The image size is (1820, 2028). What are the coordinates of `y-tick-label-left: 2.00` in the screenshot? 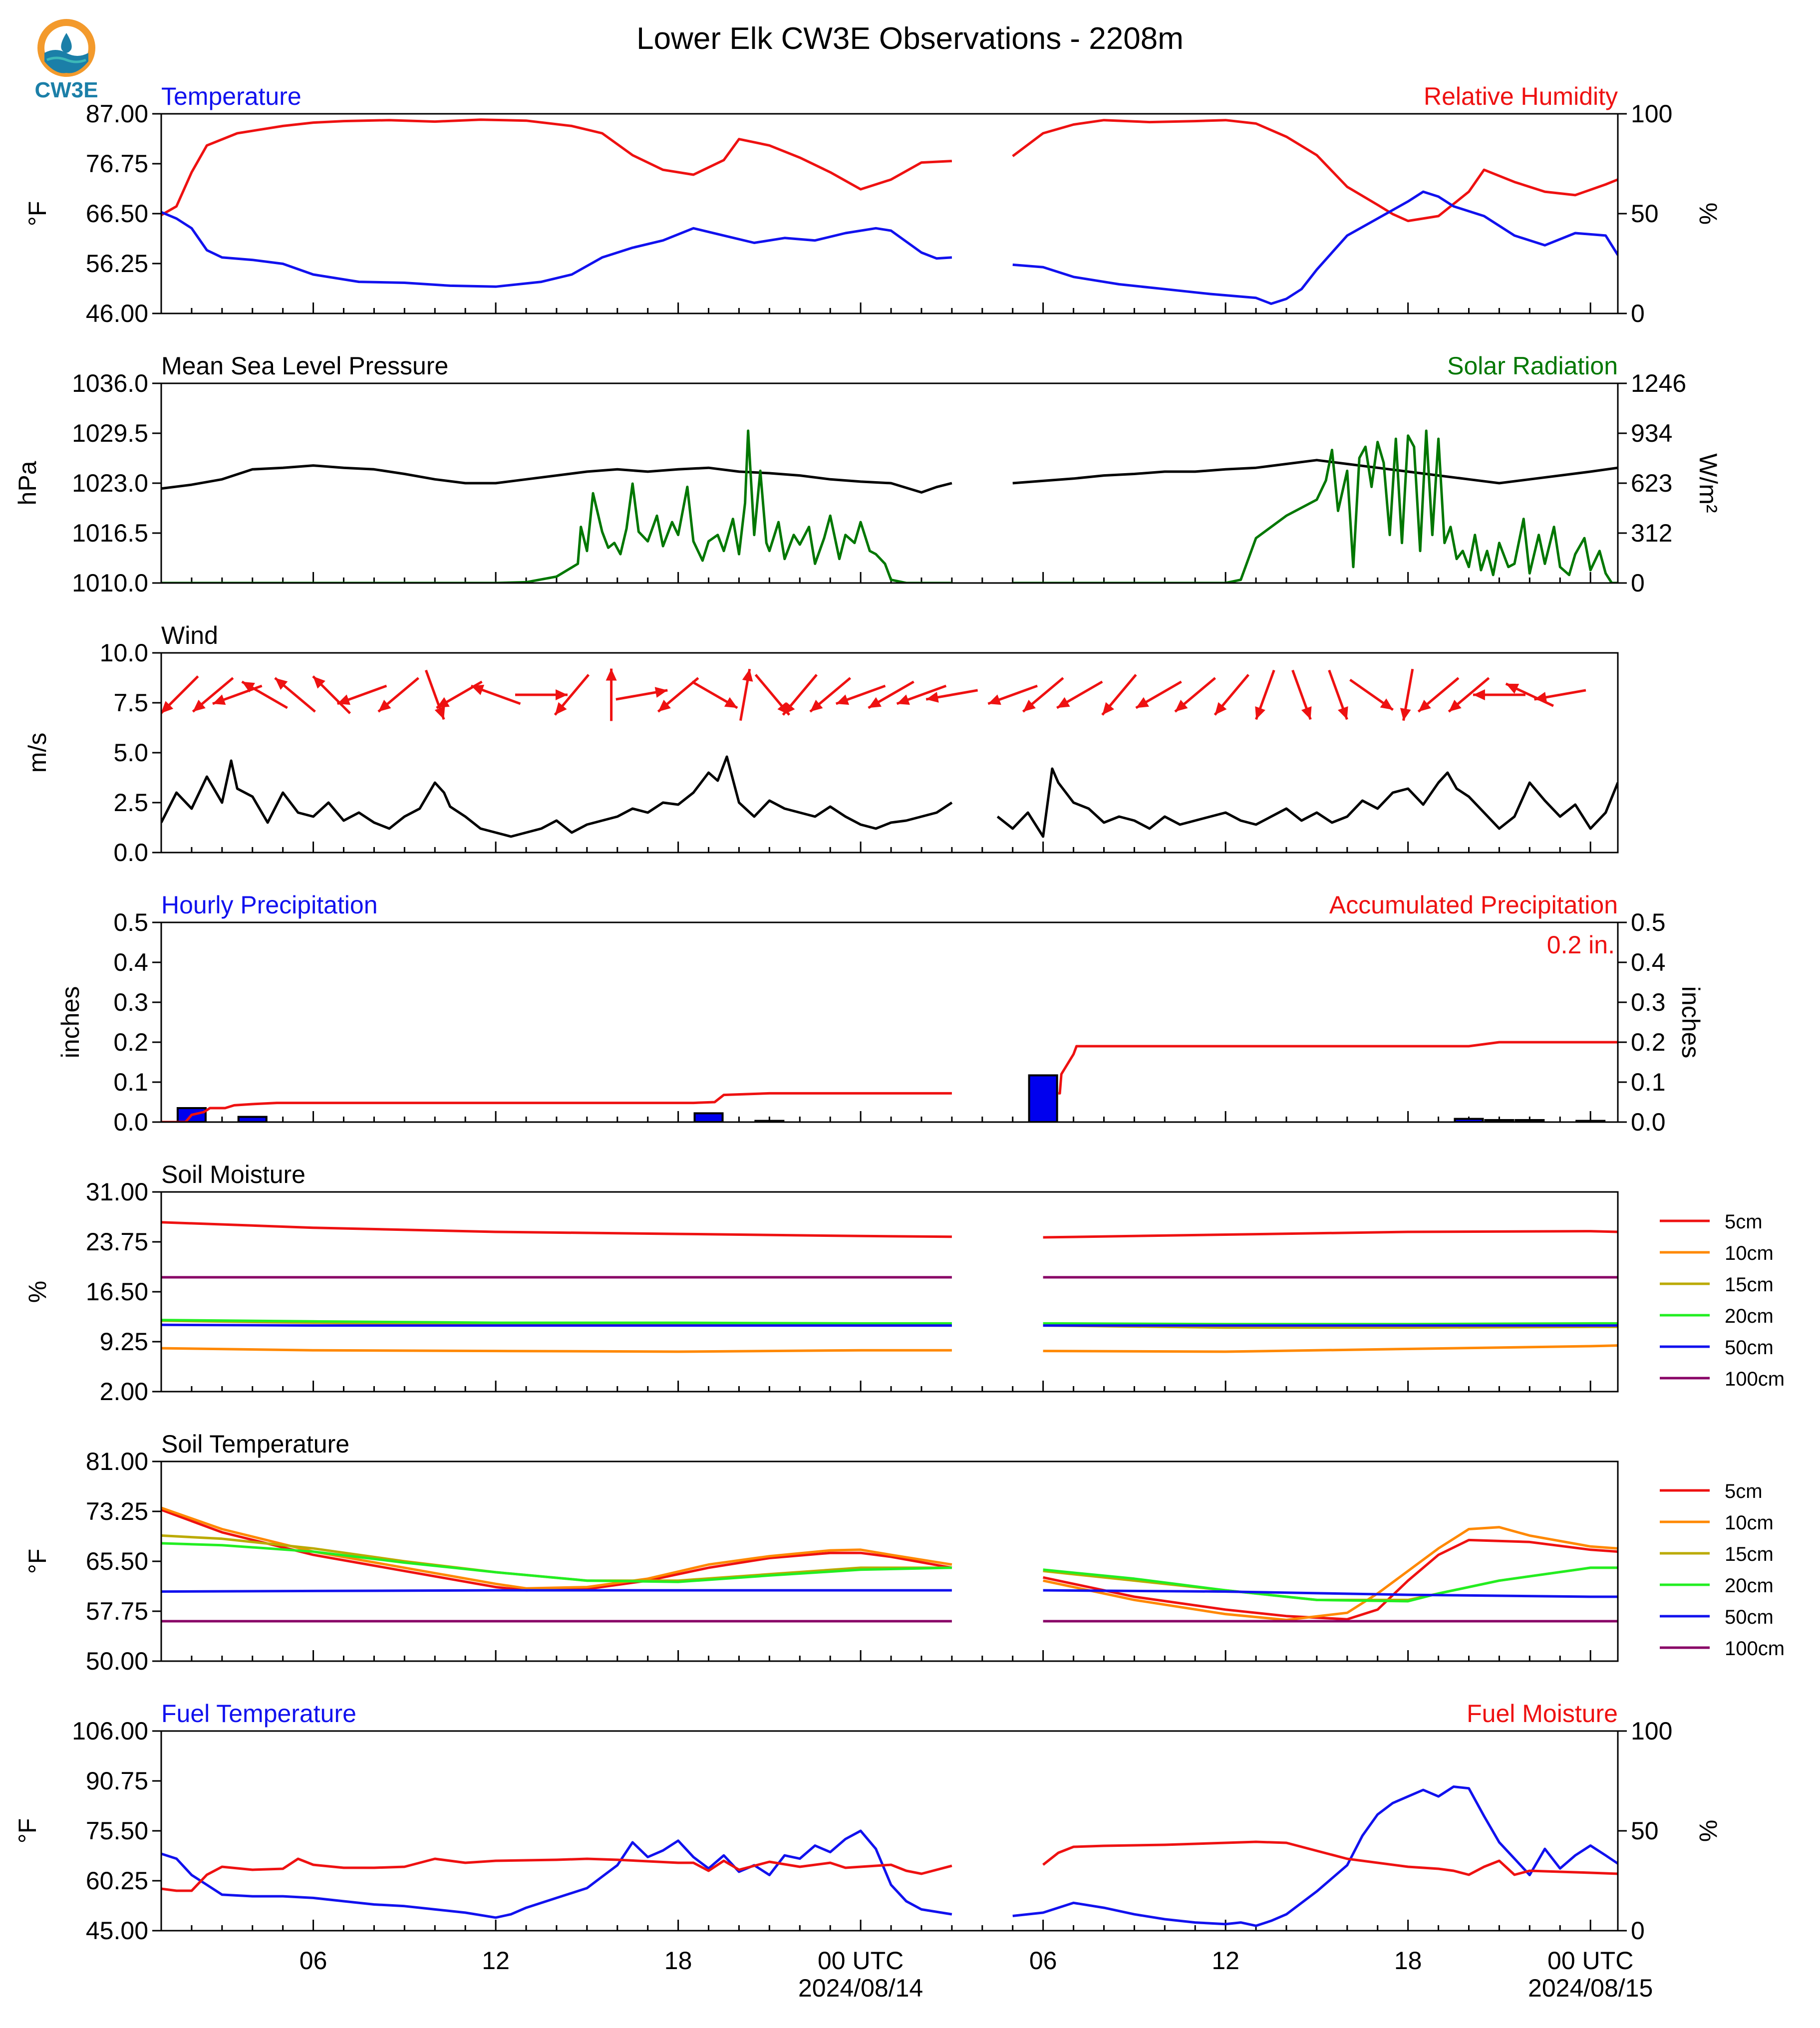 It's located at (124, 1392).